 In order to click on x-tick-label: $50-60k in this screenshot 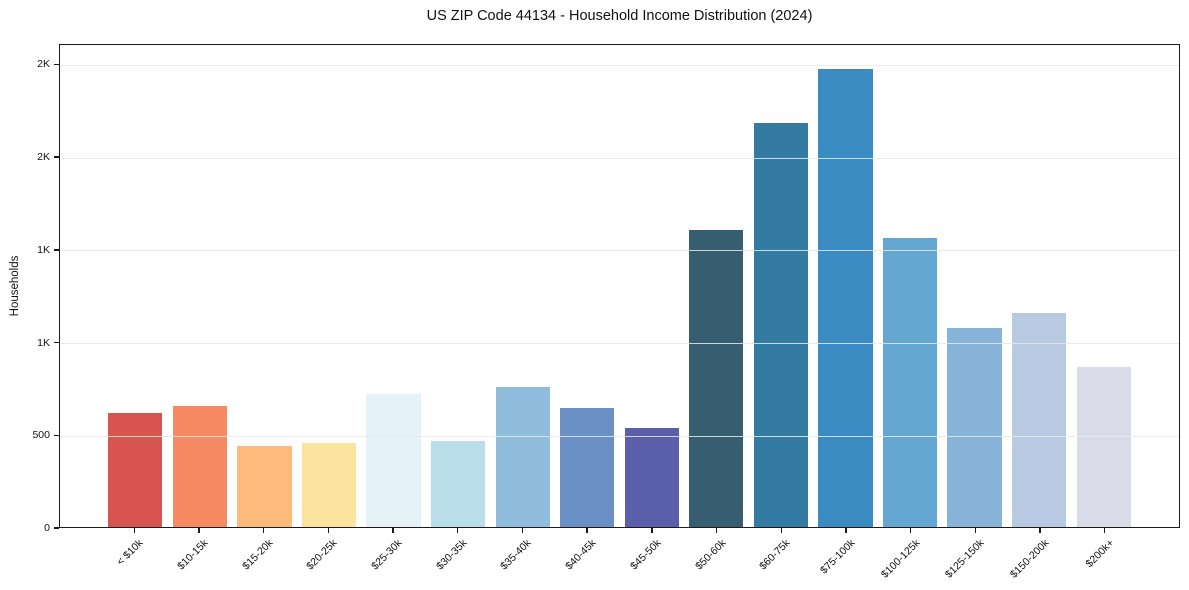, I will do `click(710, 555)`.